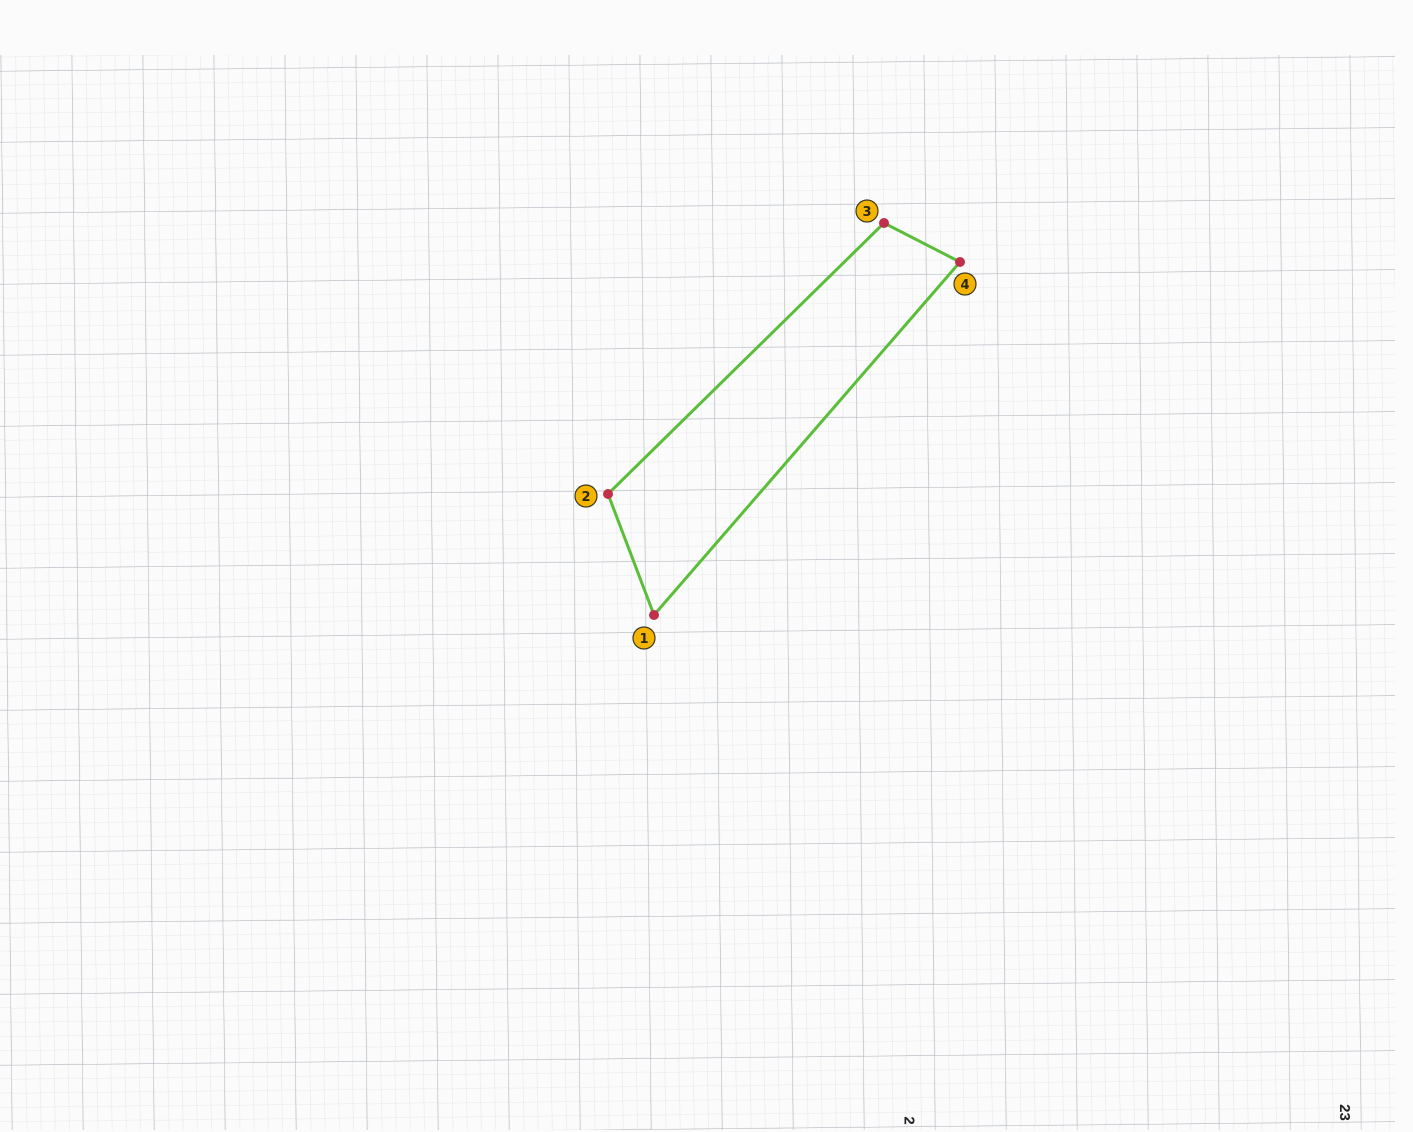 The width and height of the screenshot is (1413, 1132). I want to click on point-2-label: 2, so click(585, 497).